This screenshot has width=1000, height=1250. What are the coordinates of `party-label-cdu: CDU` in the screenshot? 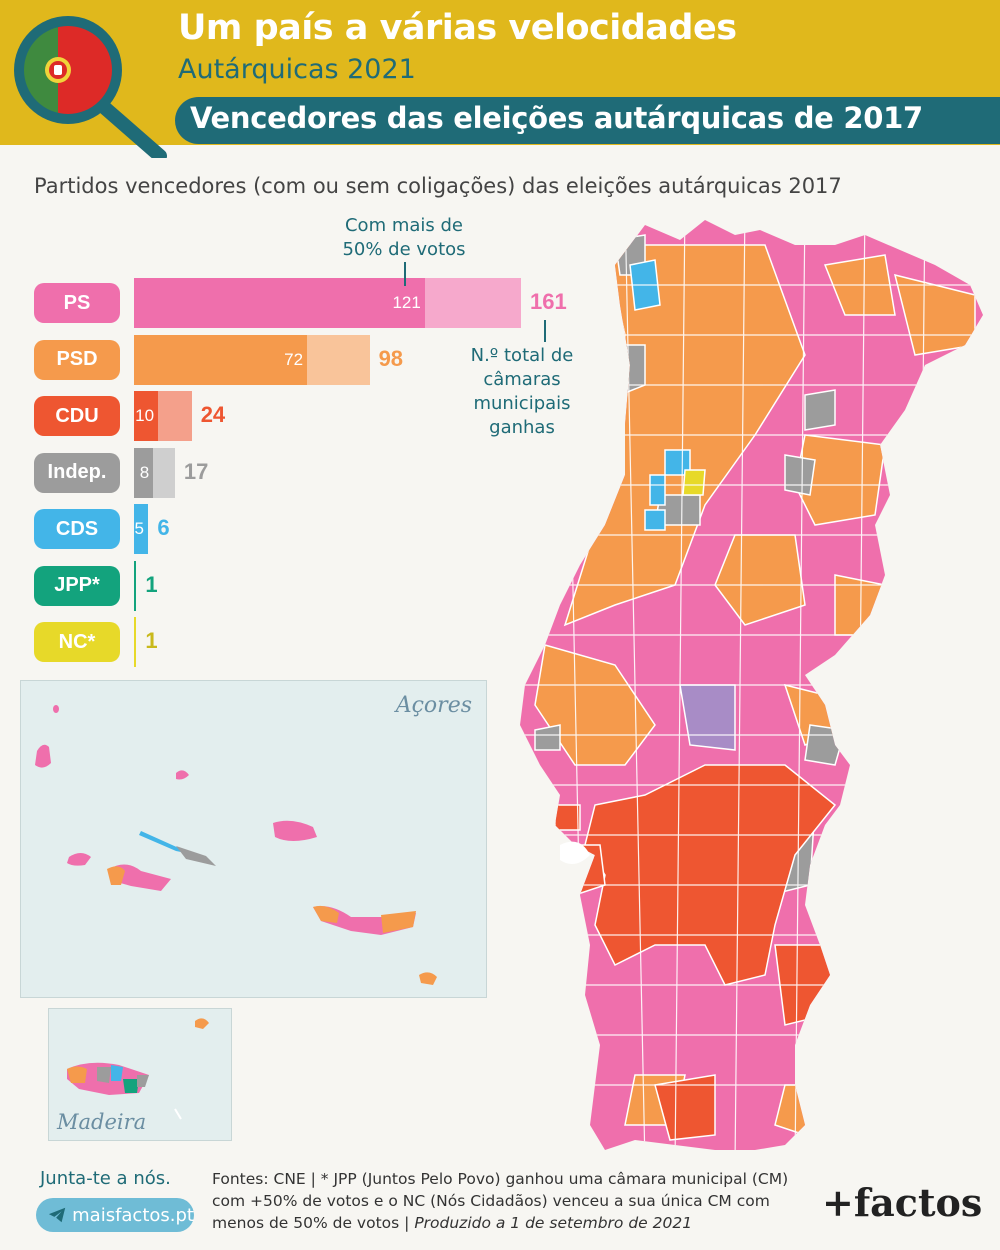 It's located at (77, 416).